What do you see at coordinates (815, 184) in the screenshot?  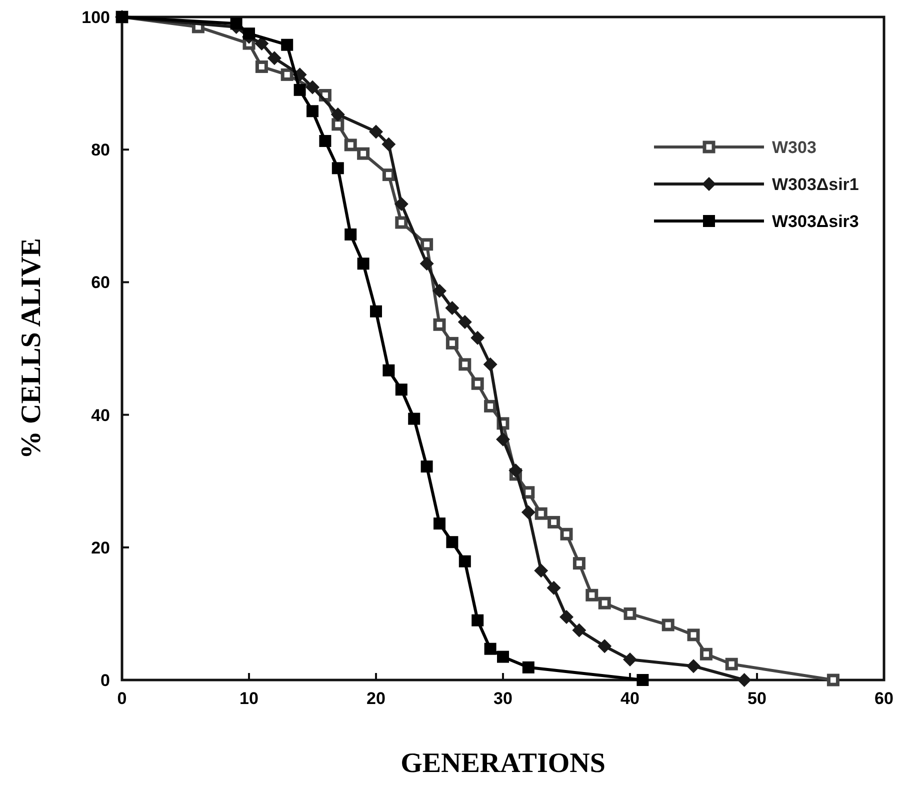 I see `text: W303Δsir1` at bounding box center [815, 184].